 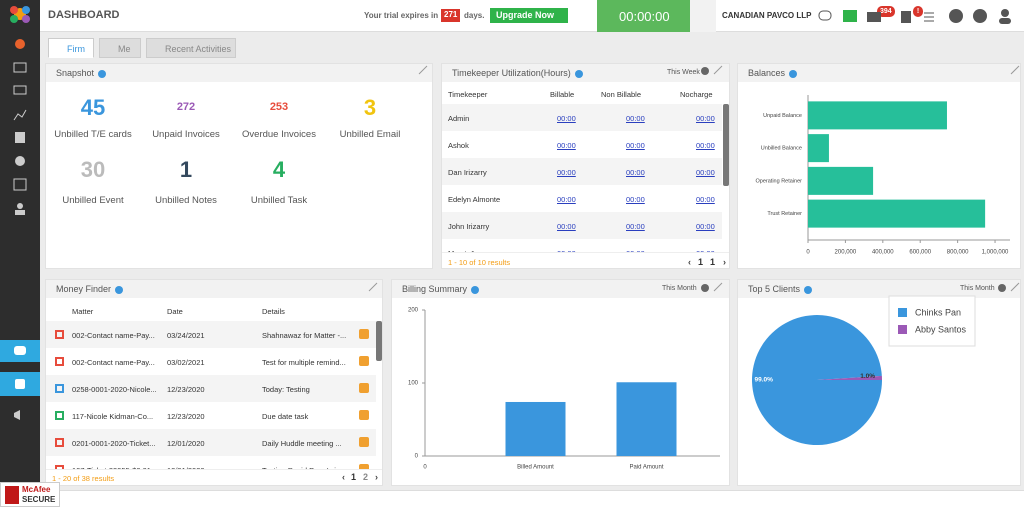 What do you see at coordinates (585, 260) in the screenshot?
I see `footer-strip` at bounding box center [585, 260].